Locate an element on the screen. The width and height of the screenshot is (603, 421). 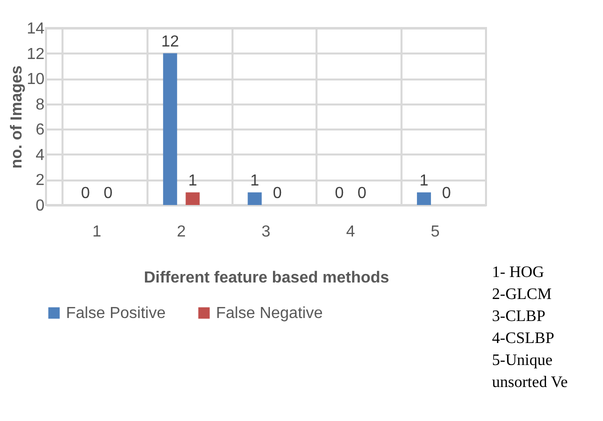
x-tick-label: 1 is located at coordinates (97, 232).